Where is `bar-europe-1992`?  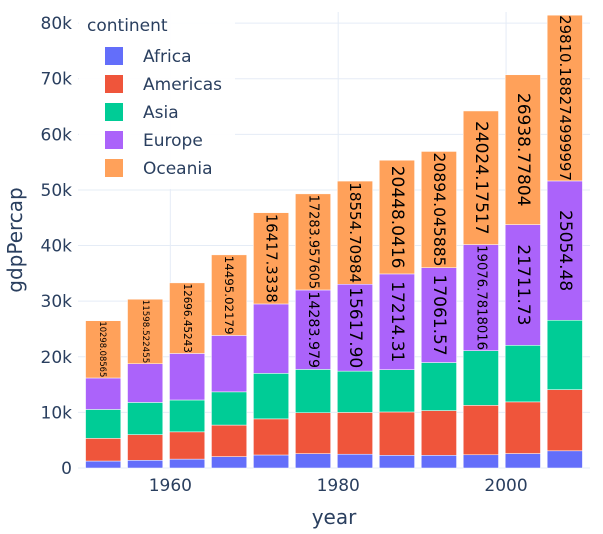 bar-europe-1992 is located at coordinates (439, 315).